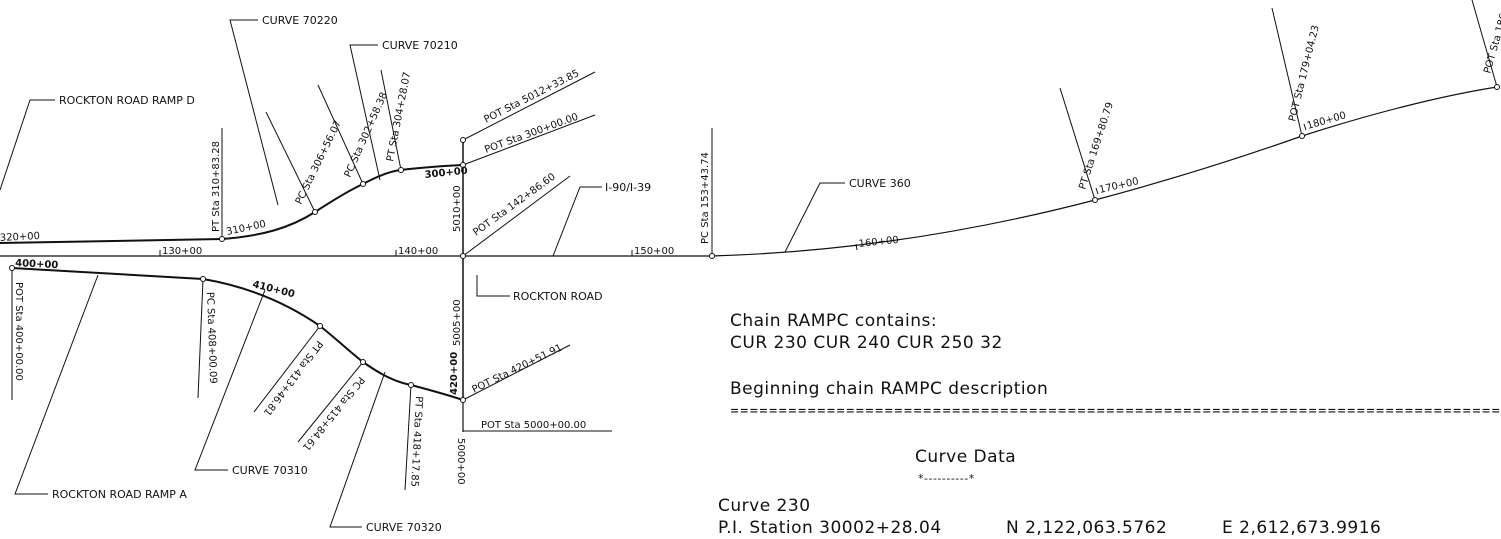  I want to click on label: CURVE 70220, so click(300, 20).